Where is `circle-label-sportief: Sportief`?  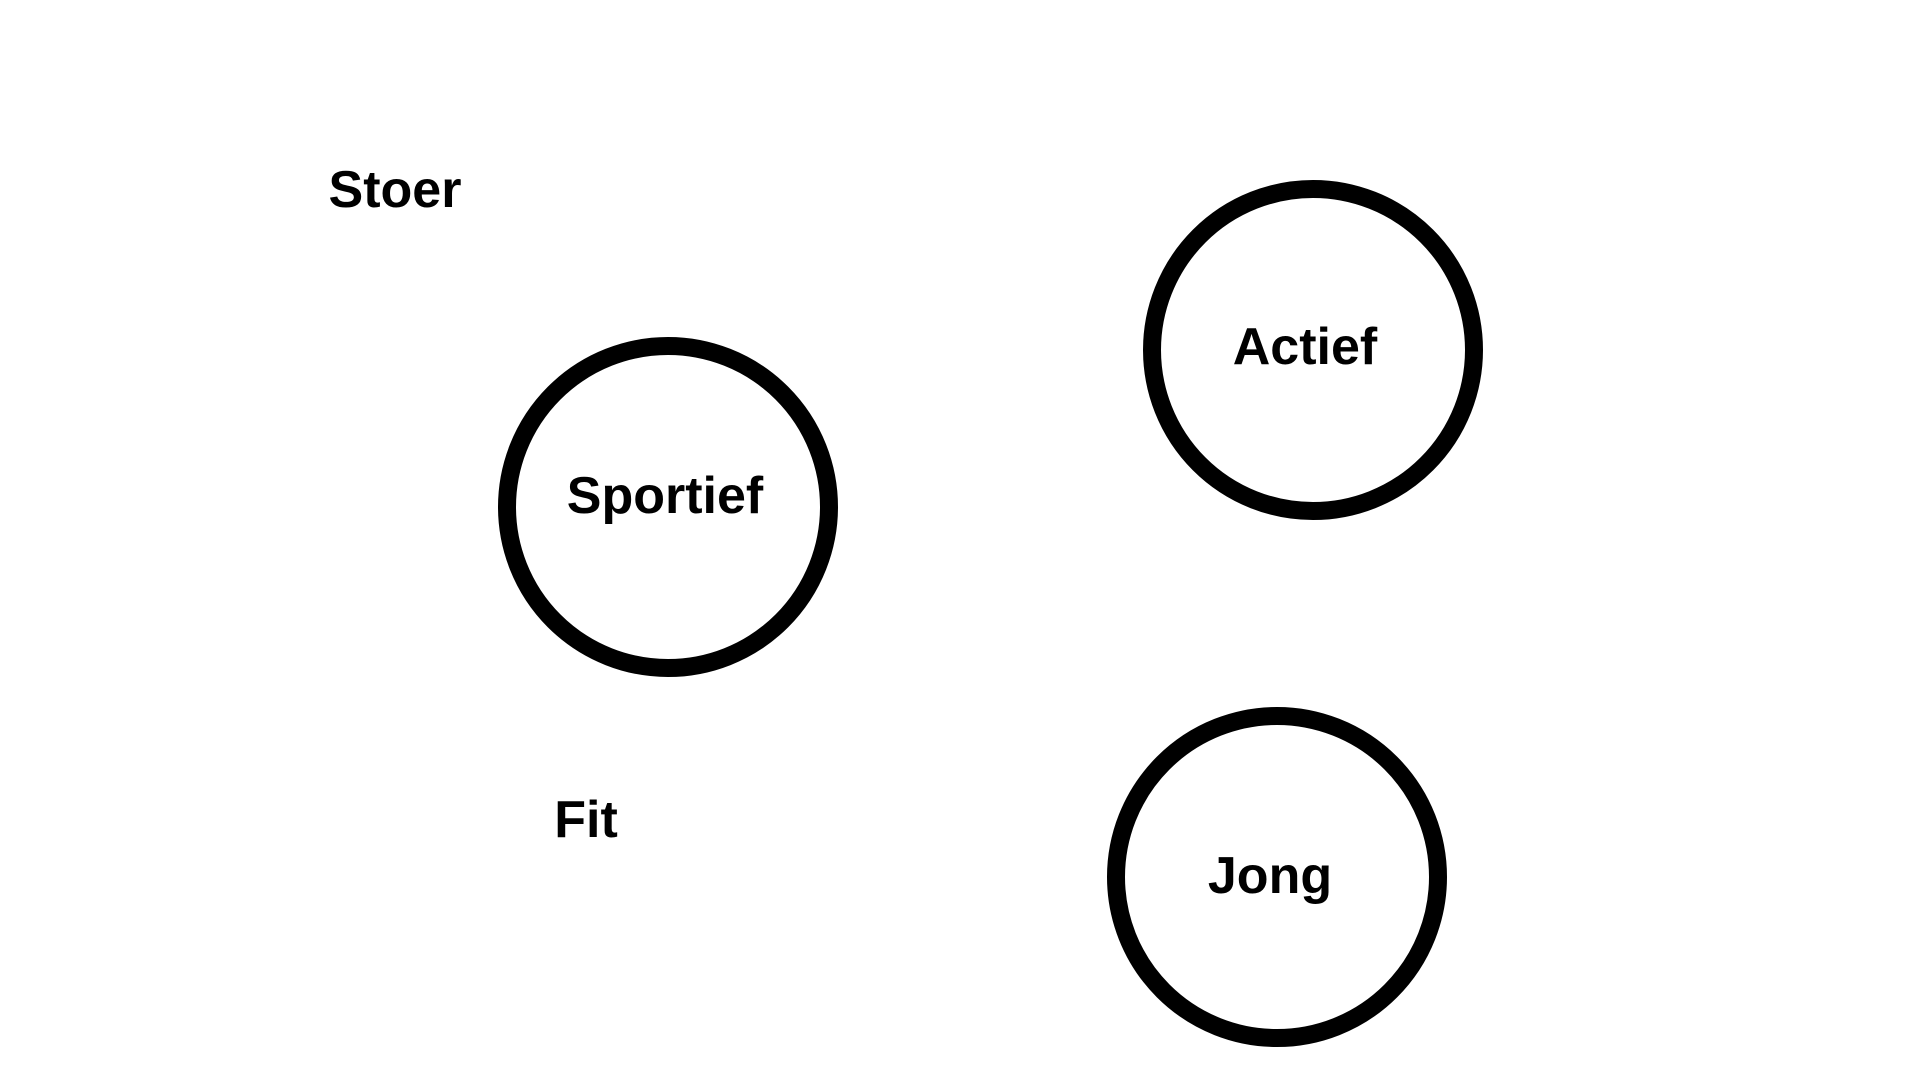
circle-label-sportief: Sportief is located at coordinates (665, 496).